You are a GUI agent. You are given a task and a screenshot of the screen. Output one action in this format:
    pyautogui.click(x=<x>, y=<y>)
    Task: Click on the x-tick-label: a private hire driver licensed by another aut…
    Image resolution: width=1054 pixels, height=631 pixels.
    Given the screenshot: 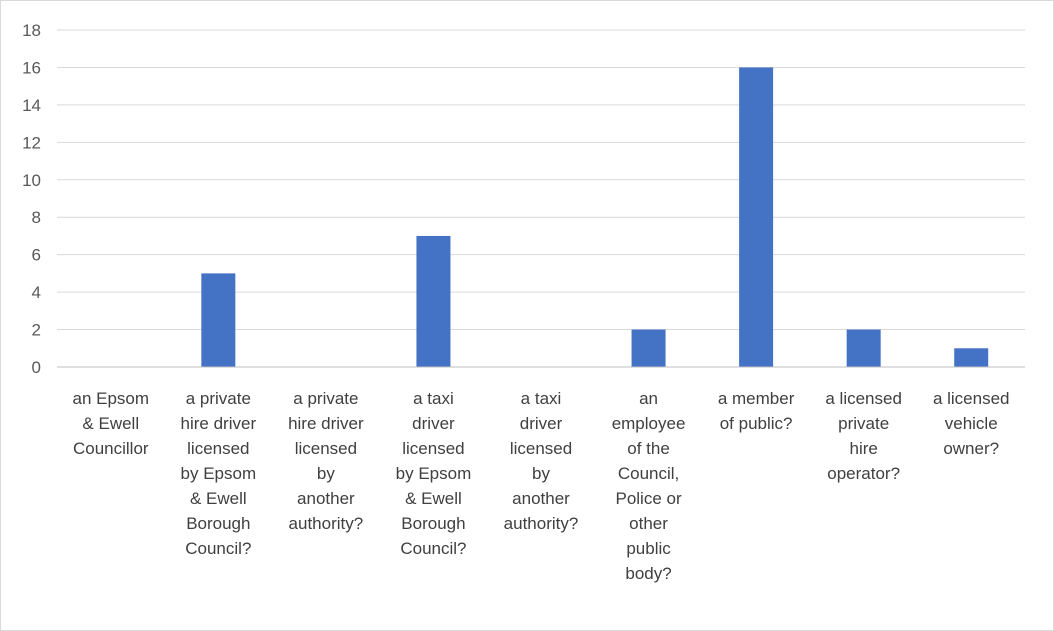 What is the action you would take?
    pyautogui.click(x=326, y=461)
    